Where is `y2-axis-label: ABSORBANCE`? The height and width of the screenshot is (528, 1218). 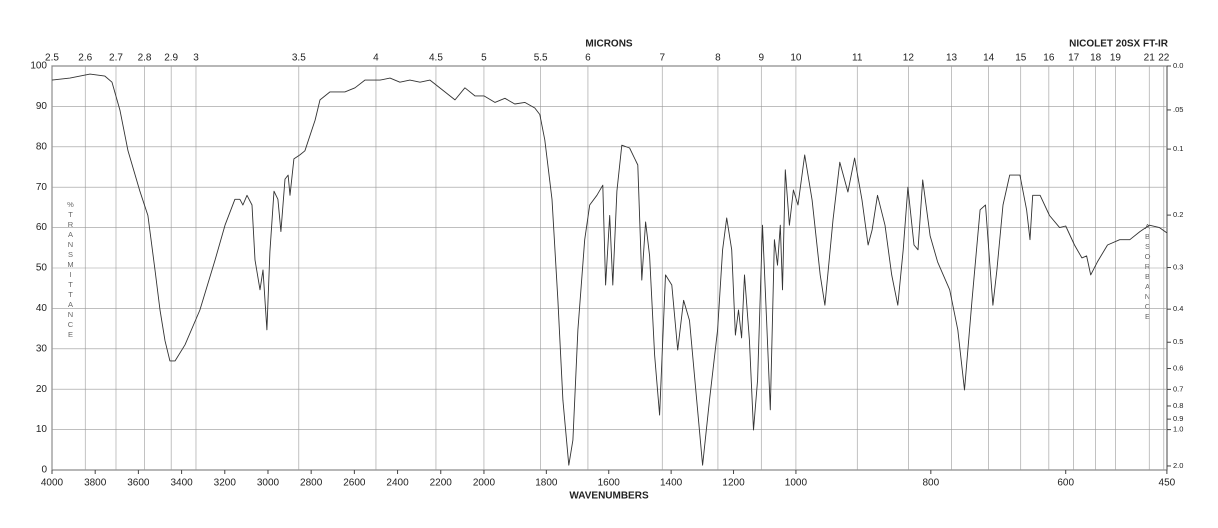 y2-axis-label: ABSORBANCE is located at coordinates (1147, 272).